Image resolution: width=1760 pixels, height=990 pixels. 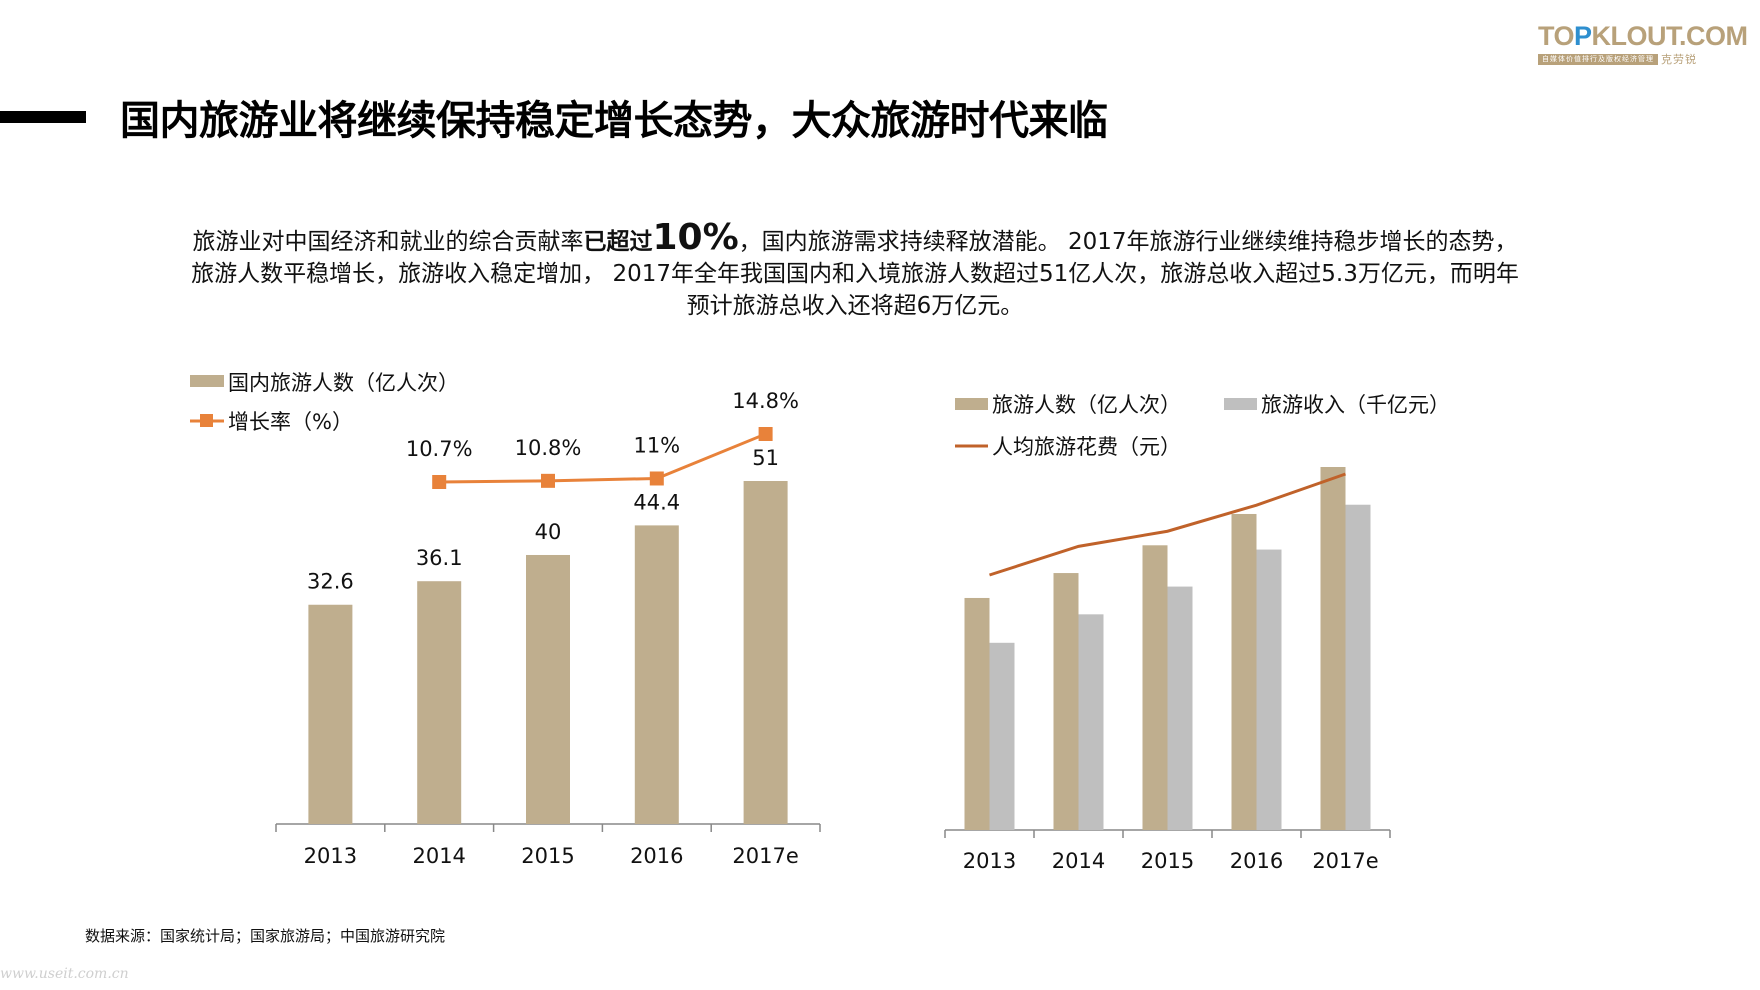 What do you see at coordinates (1269, 689) in the screenshot?
I see `chart2-bar-revenue-2016` at bounding box center [1269, 689].